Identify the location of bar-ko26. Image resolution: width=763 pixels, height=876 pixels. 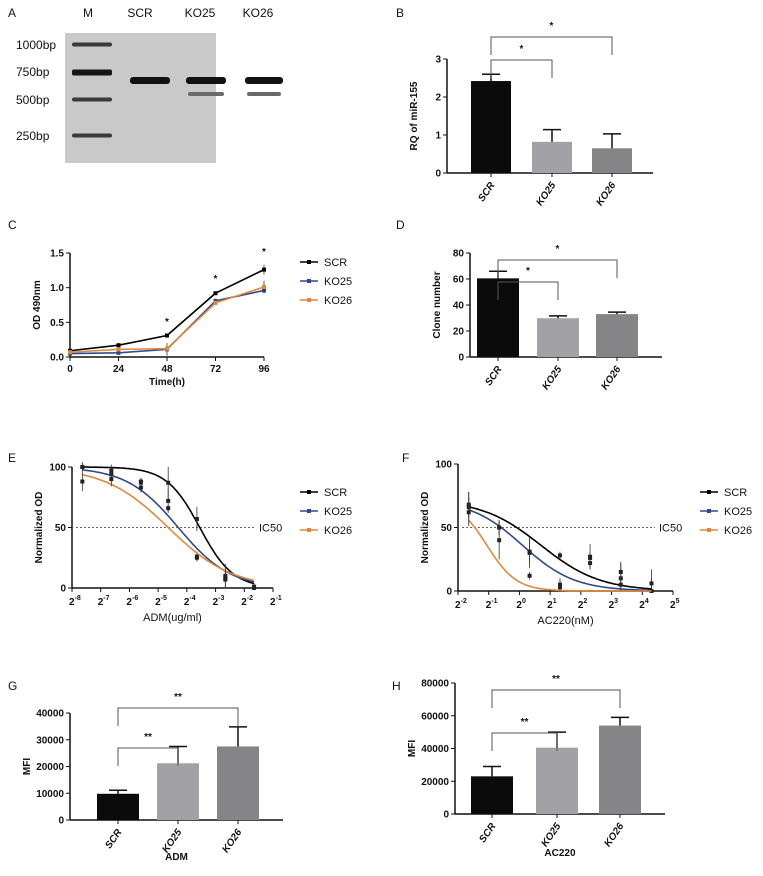
(238, 783).